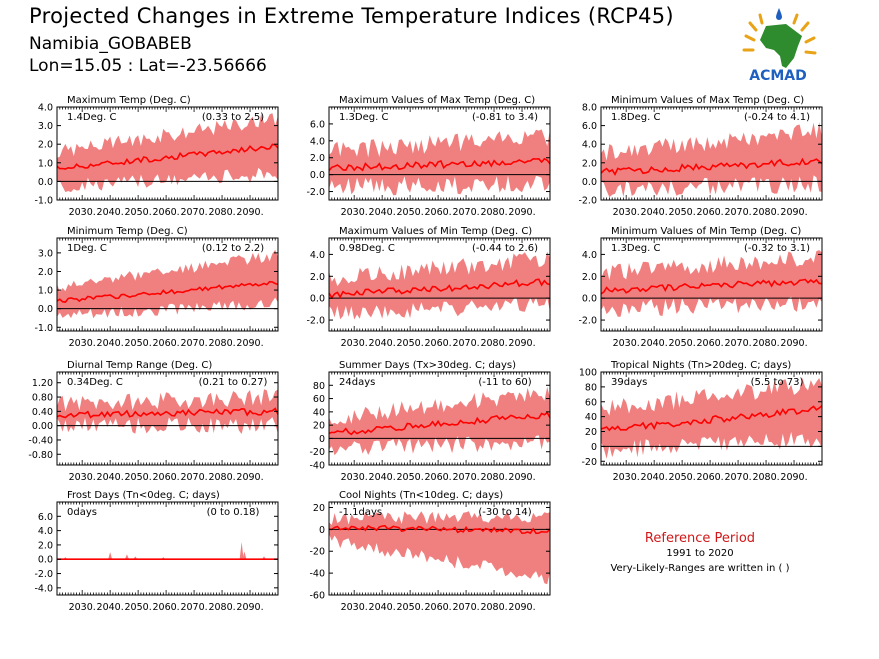 This screenshot has height=659, width=879. I want to click on y-tick-label: 3.0, so click(45, 253).